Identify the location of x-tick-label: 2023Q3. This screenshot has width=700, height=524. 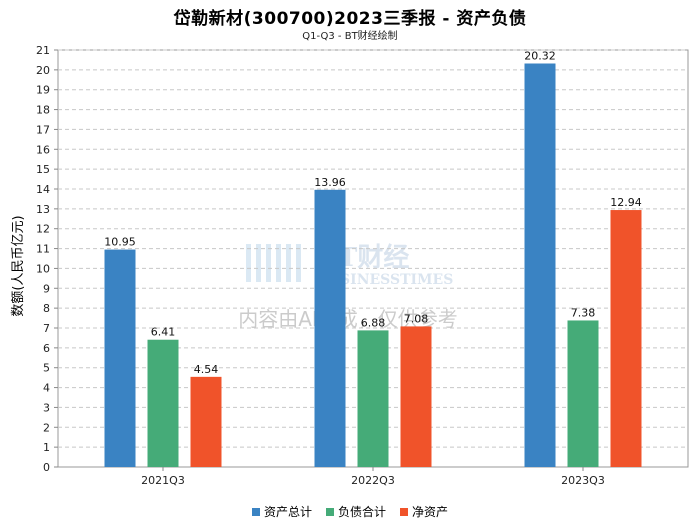
(583, 480).